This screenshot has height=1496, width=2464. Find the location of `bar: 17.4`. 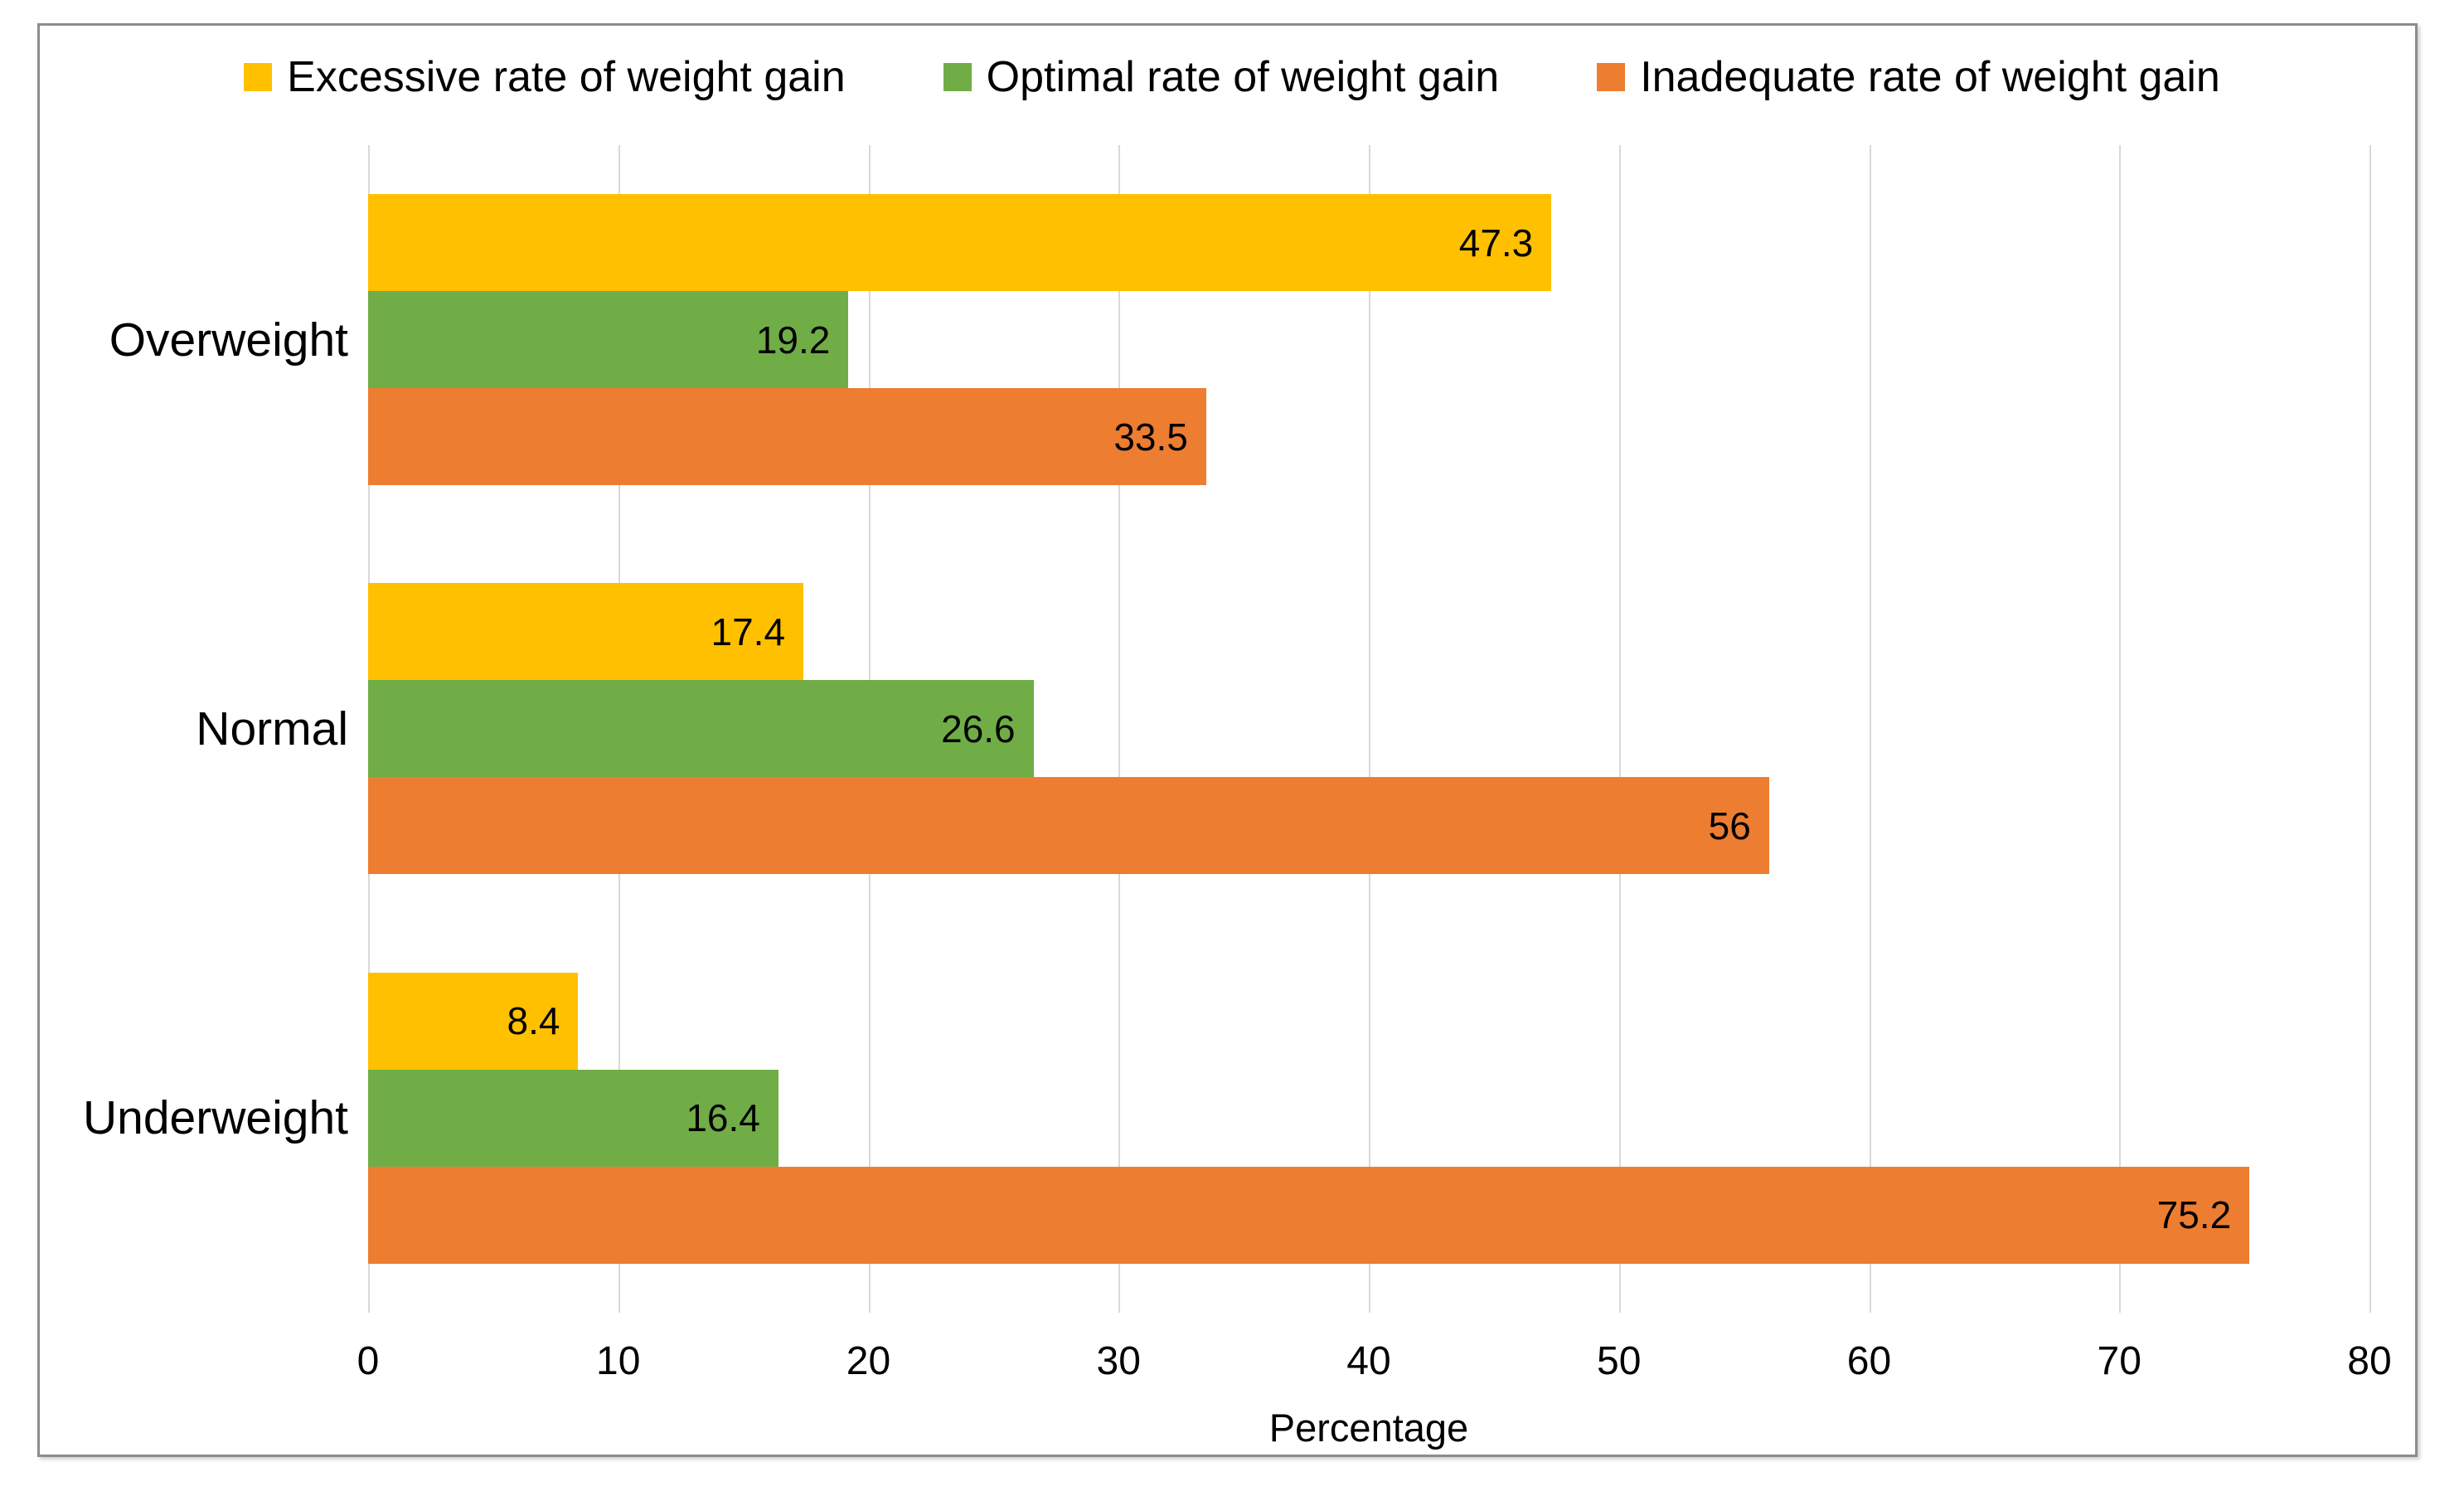

bar: 17.4 is located at coordinates (586, 632).